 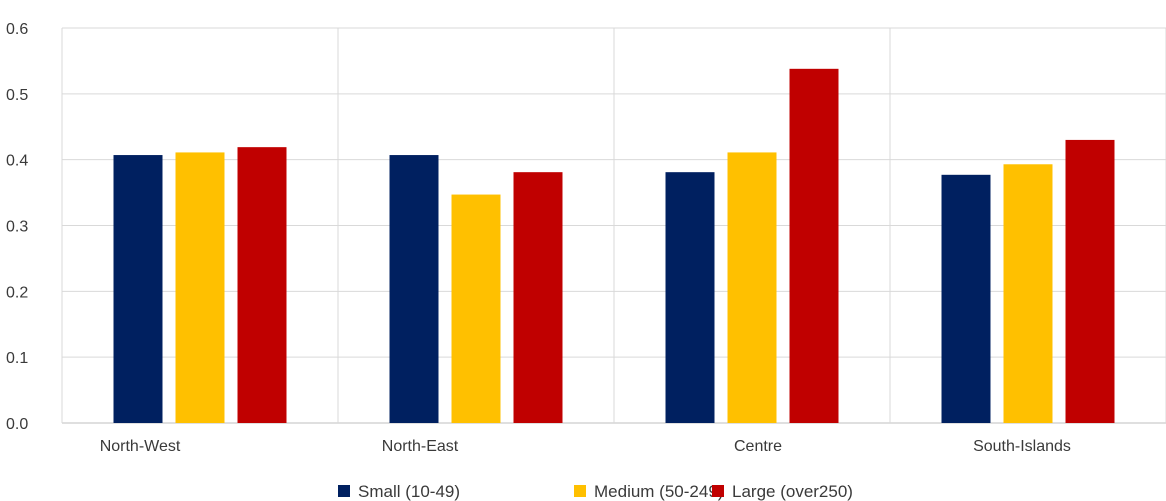 I want to click on x-category-label: South-Islands, so click(x=1022, y=446).